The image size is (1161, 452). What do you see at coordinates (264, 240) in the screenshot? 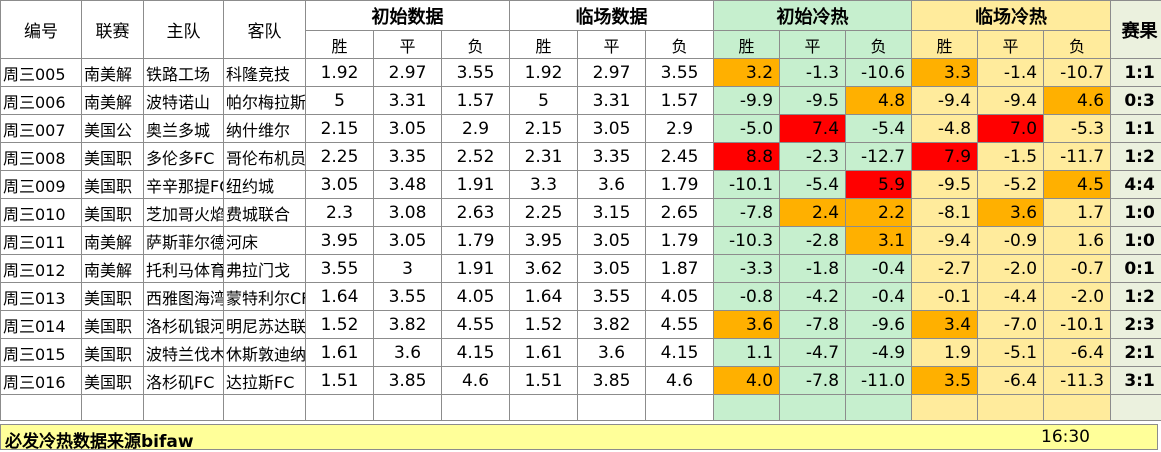
I see `cell-away-team: 河床` at bounding box center [264, 240].